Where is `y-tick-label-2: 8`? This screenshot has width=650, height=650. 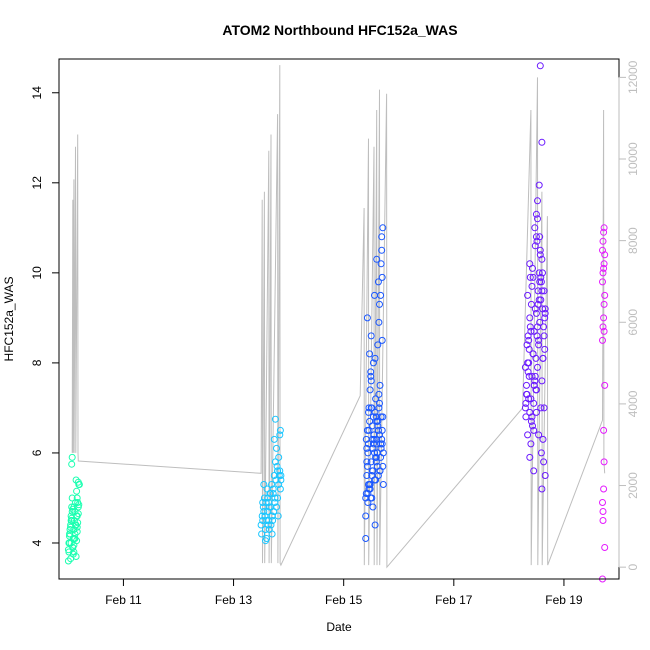
y-tick-label-2: 8 is located at coordinates (37, 362).